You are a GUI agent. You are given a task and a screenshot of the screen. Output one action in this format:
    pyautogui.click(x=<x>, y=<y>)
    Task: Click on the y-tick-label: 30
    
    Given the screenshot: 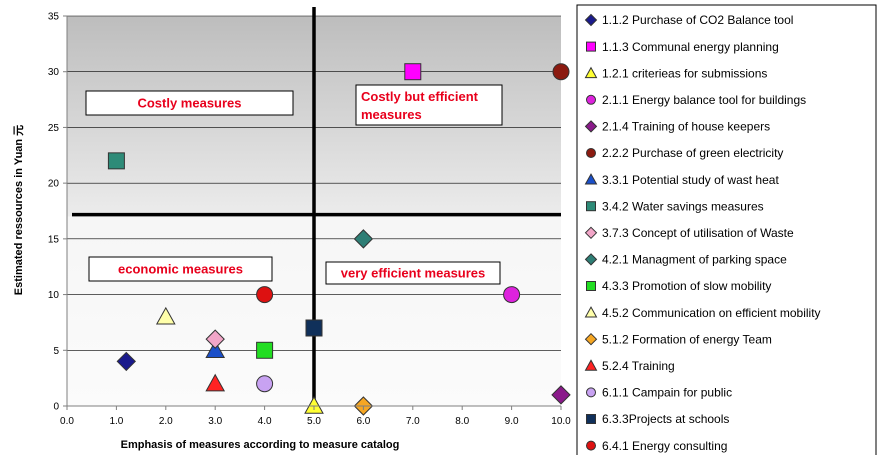 What is the action you would take?
    pyautogui.click(x=54, y=72)
    